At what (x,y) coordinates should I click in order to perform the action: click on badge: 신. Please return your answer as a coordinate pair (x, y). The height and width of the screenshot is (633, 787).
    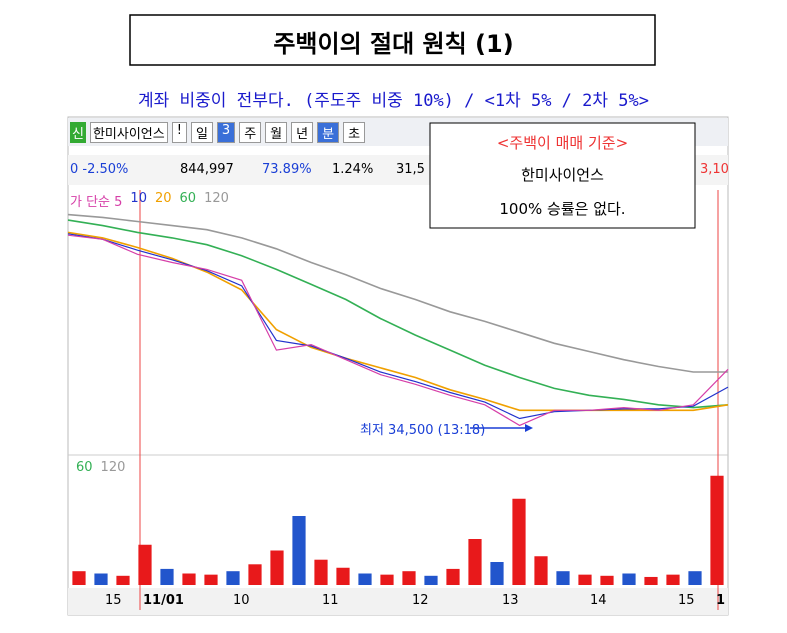
    Looking at the image, I should click on (78, 132).